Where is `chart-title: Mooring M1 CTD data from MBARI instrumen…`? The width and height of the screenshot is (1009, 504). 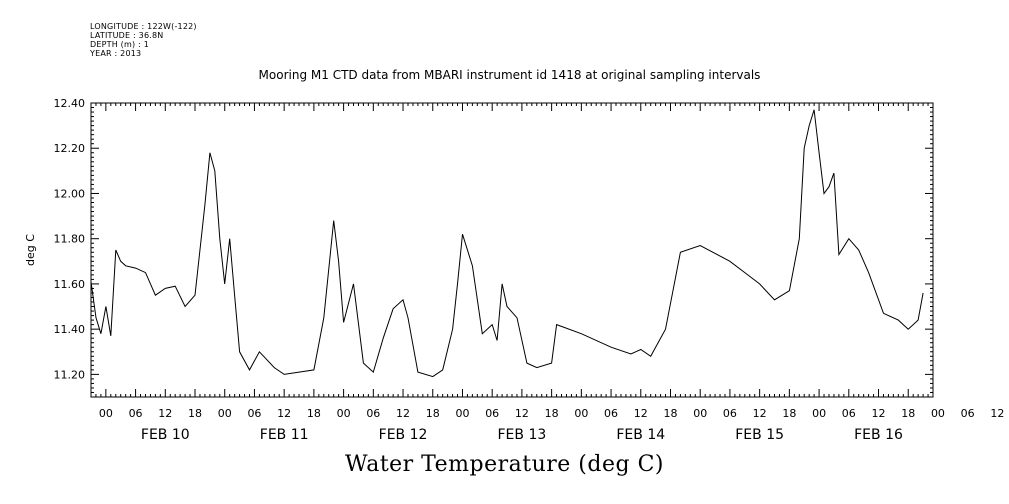
chart-title: Mooring M1 CTD data from MBARI instrumen… is located at coordinates (504, 75).